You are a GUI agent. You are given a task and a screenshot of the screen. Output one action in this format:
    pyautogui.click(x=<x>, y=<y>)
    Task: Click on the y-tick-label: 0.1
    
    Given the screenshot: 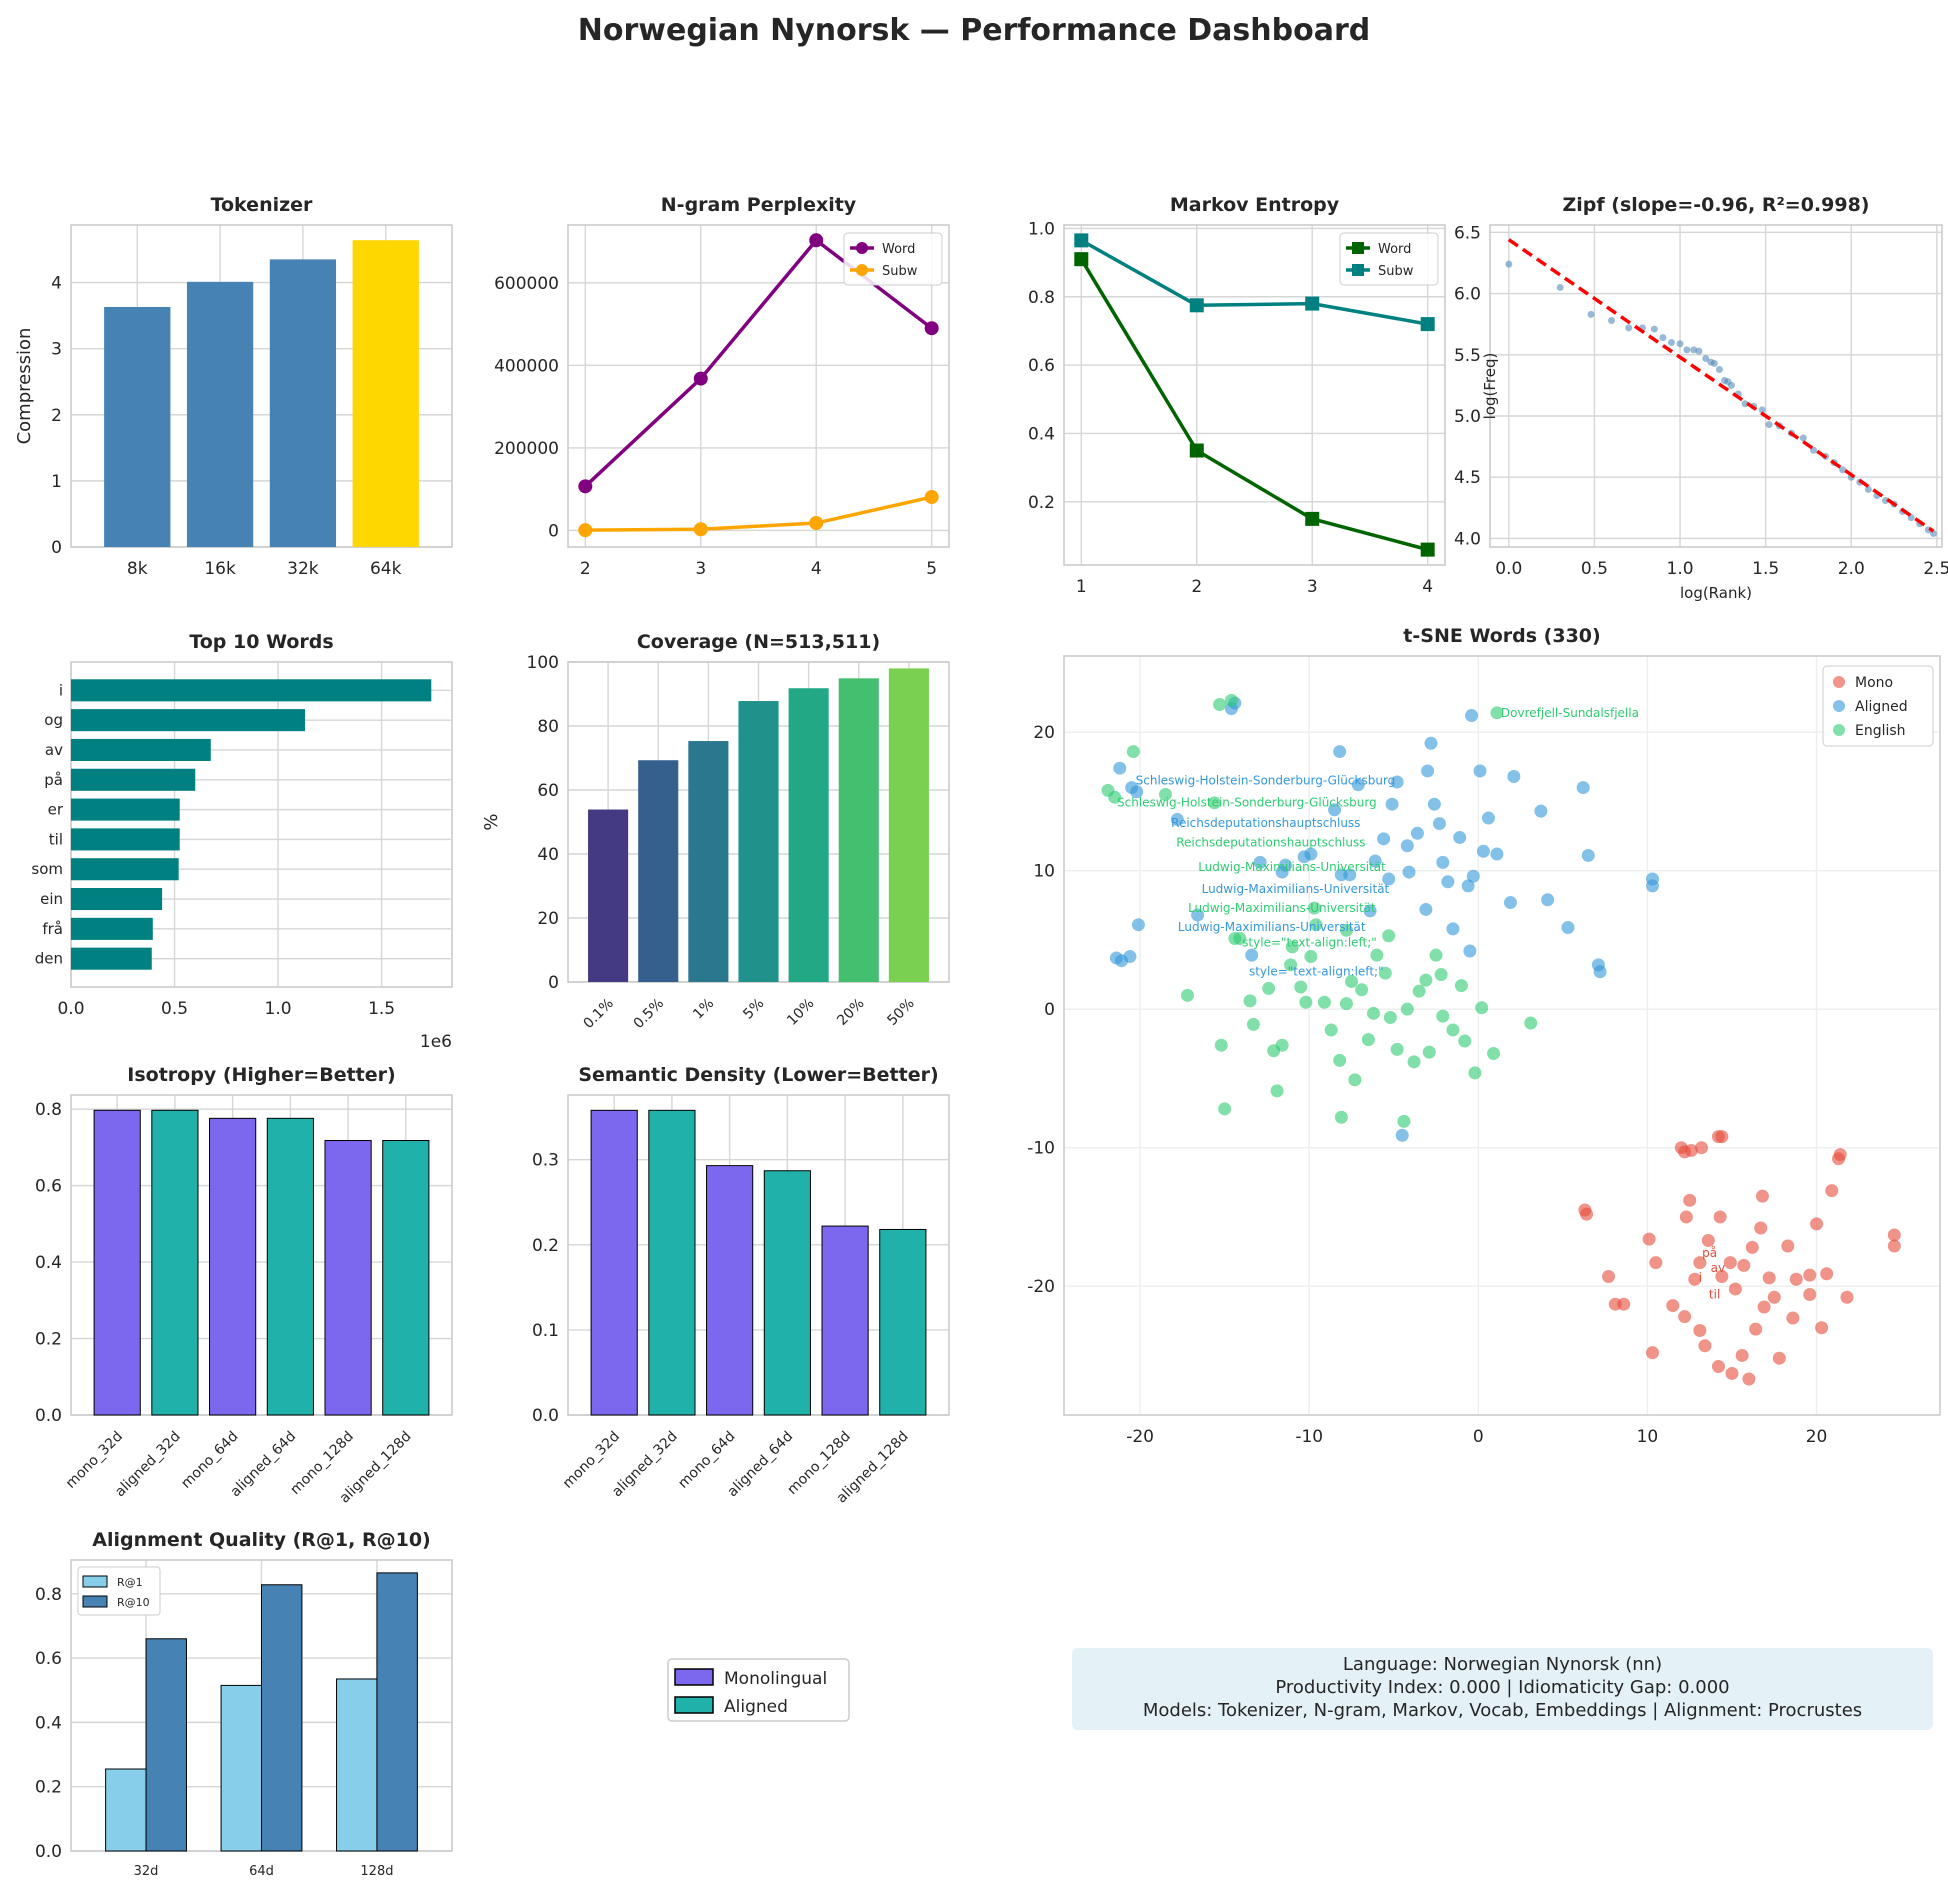 What is the action you would take?
    pyautogui.click(x=545, y=1331)
    